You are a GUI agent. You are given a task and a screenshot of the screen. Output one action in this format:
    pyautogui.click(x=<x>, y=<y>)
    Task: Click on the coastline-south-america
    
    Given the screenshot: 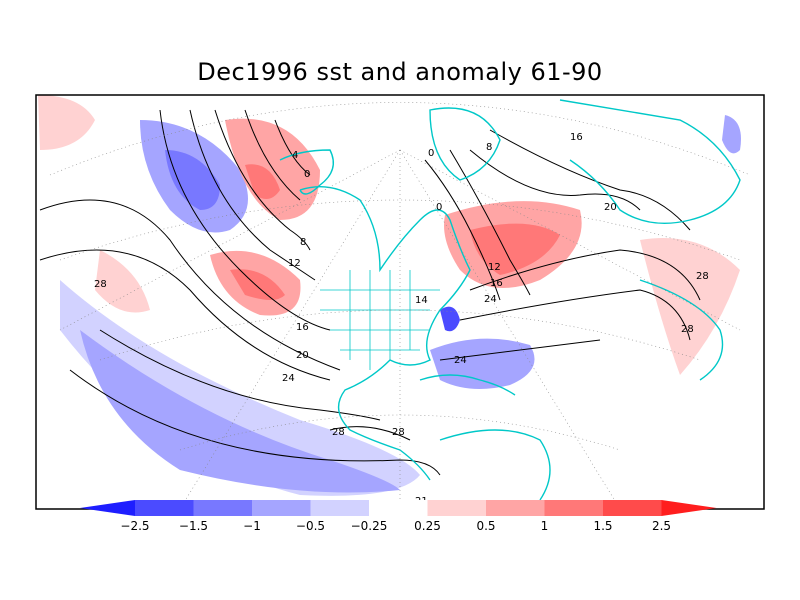 What is the action you would take?
    pyautogui.click(x=495, y=465)
    